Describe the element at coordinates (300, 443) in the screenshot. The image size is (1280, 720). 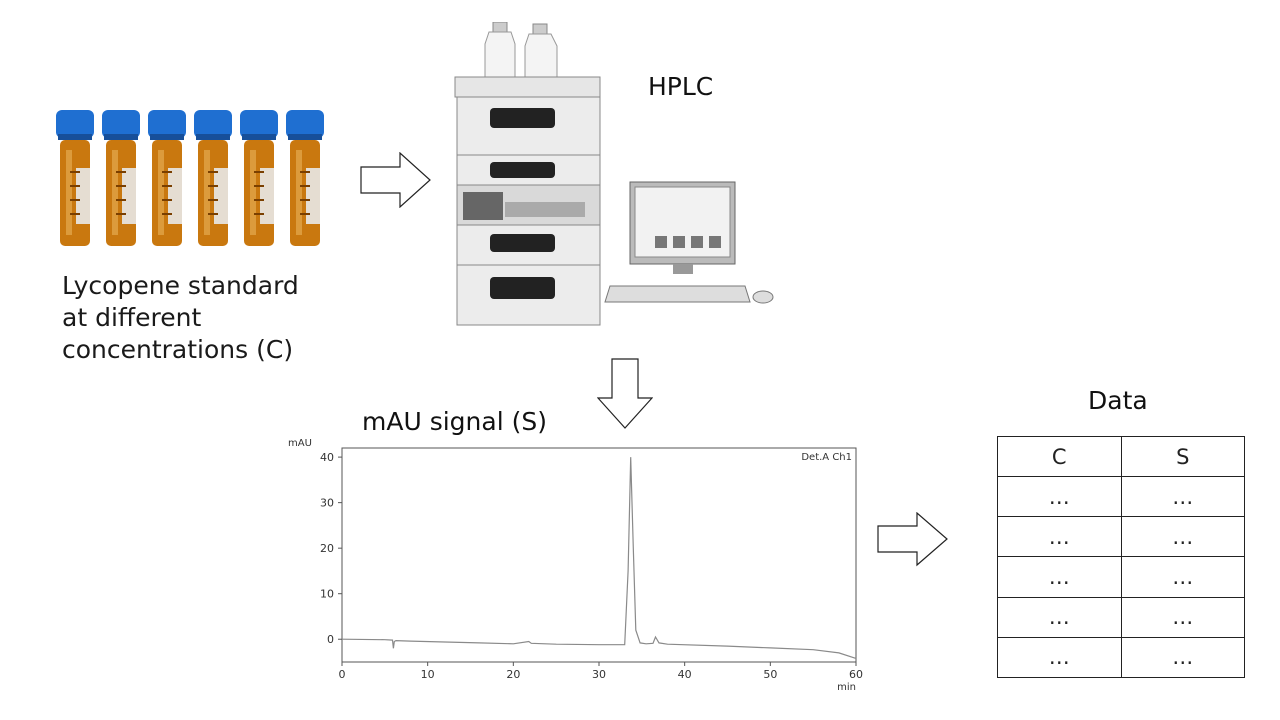
I see `y-axis-label: mAU` at that location.